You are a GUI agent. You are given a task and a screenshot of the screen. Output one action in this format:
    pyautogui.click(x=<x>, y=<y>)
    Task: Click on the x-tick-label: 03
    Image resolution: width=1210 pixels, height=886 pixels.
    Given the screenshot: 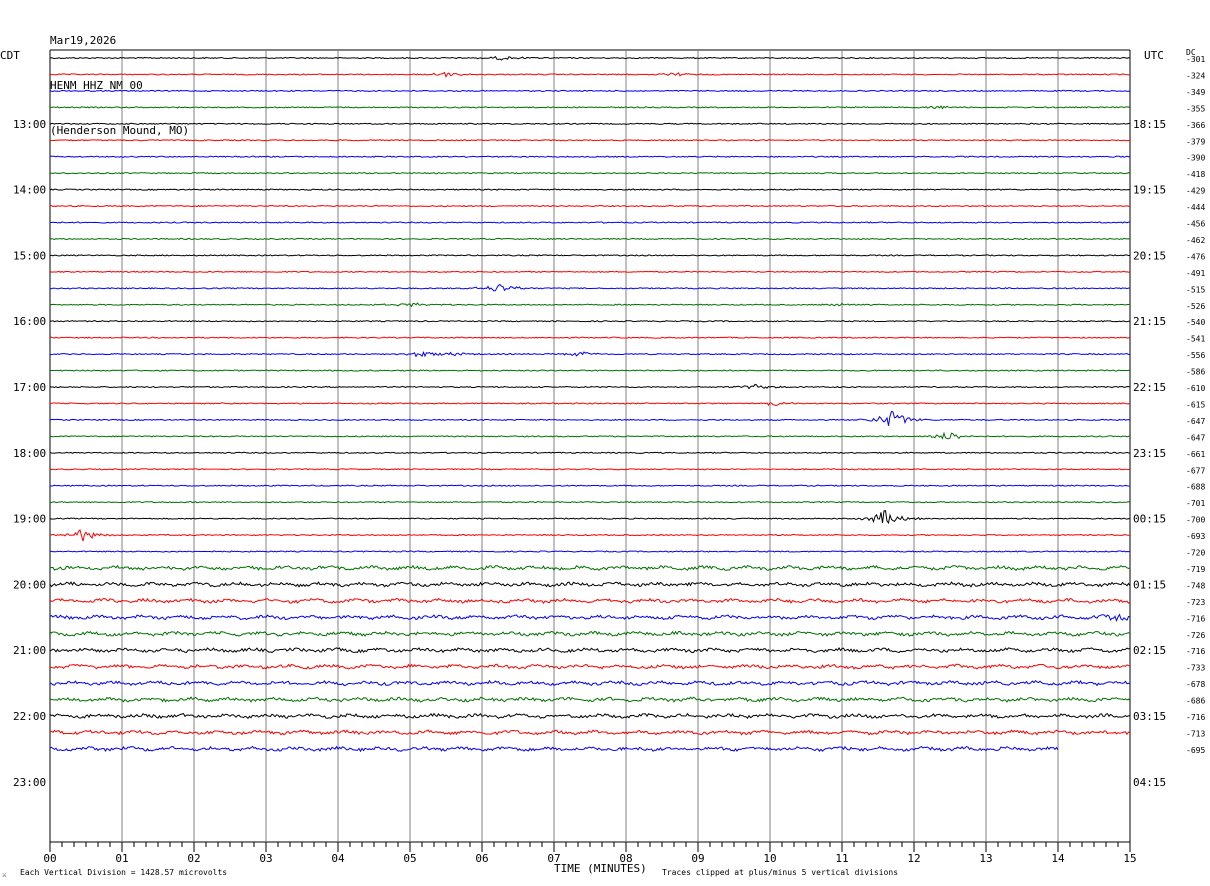 What is the action you would take?
    pyautogui.click(x=265, y=858)
    